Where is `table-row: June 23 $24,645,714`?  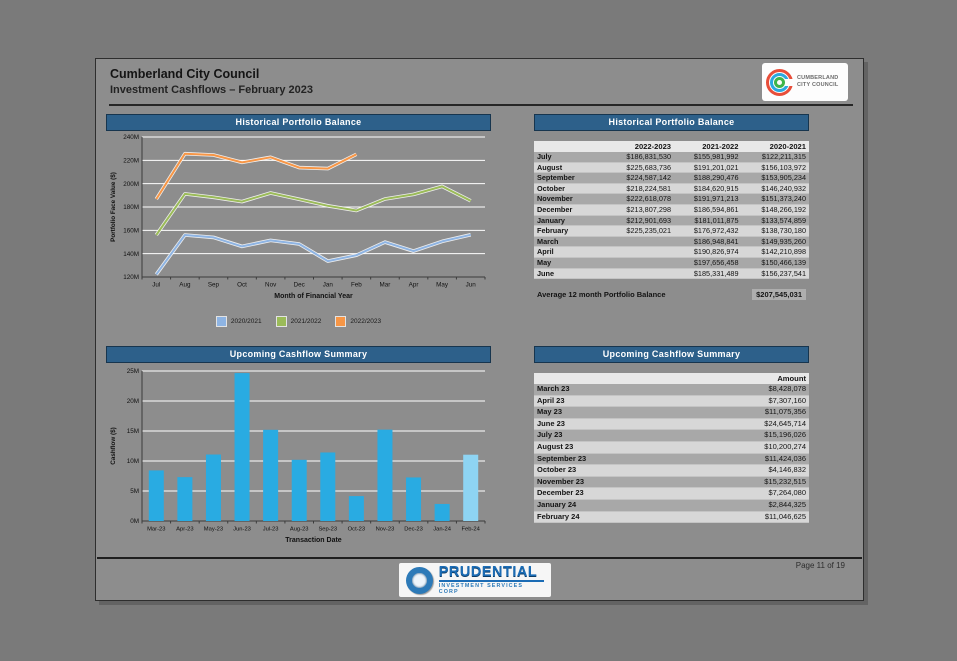 table-row: June 23 $24,645,714 is located at coordinates (671, 424).